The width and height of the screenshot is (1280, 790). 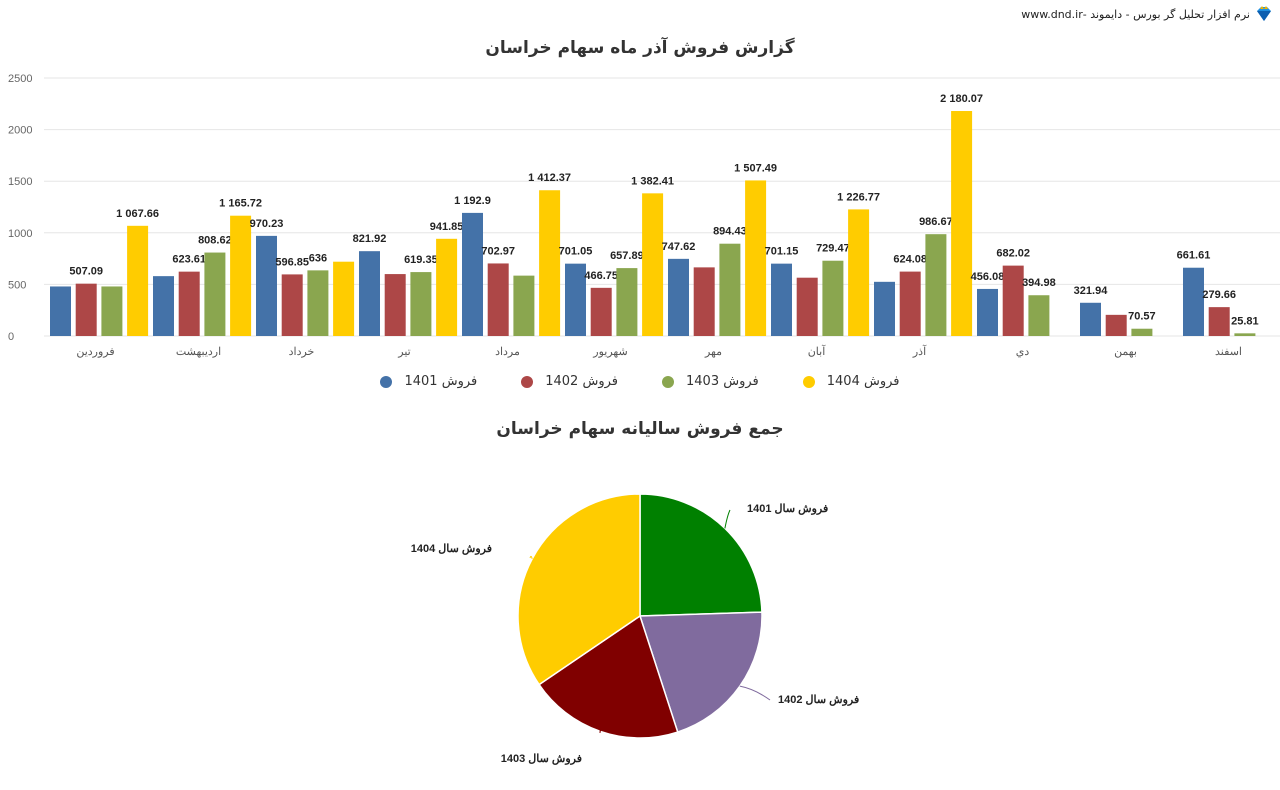 What do you see at coordinates (215, 241) in the screenshot?
I see `bar-value-label: 808.62` at bounding box center [215, 241].